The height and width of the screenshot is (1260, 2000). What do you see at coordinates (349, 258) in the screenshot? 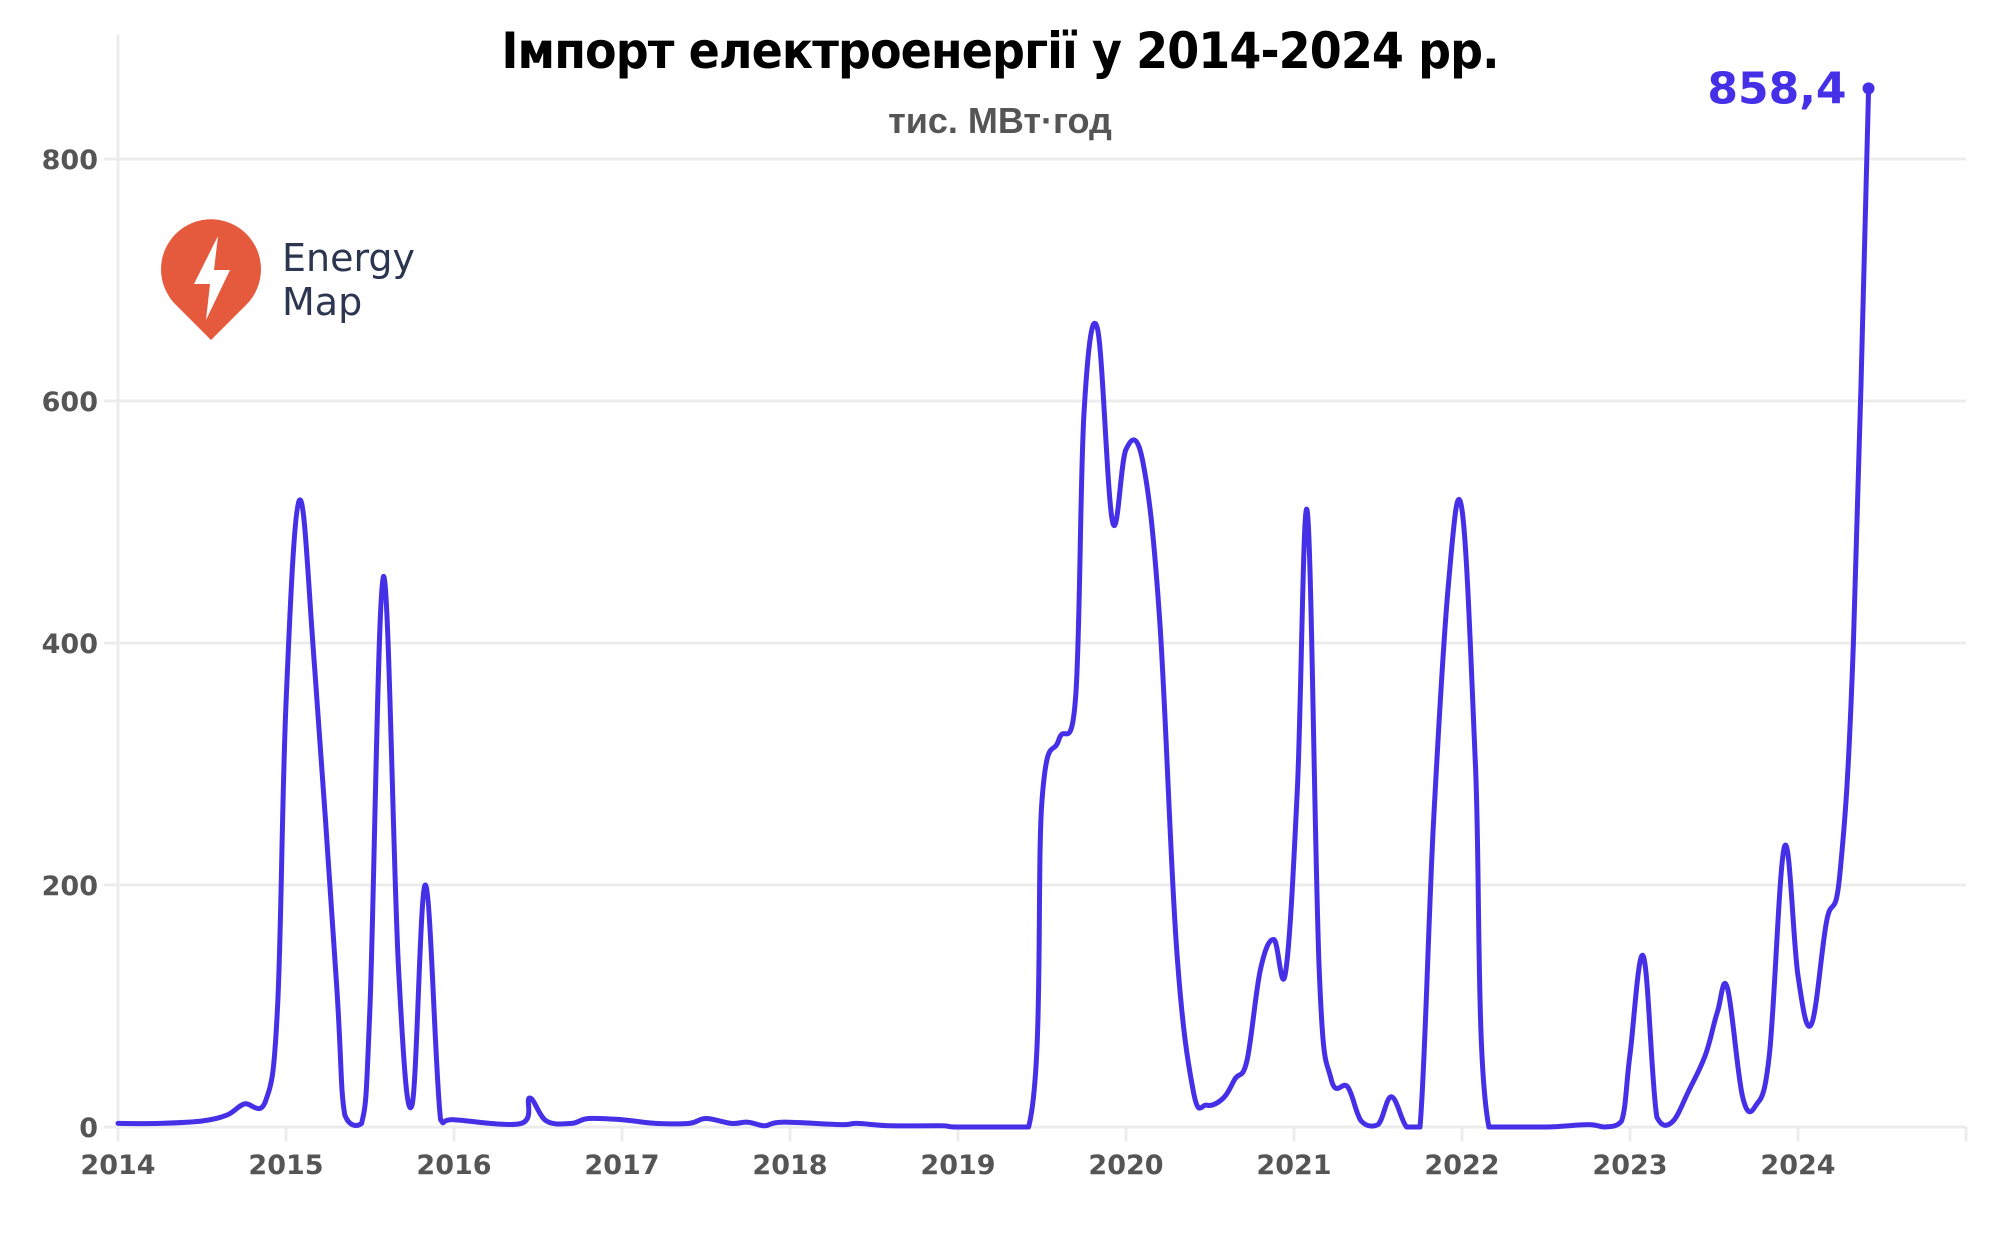
I see `logo-line-energy: Energy` at bounding box center [349, 258].